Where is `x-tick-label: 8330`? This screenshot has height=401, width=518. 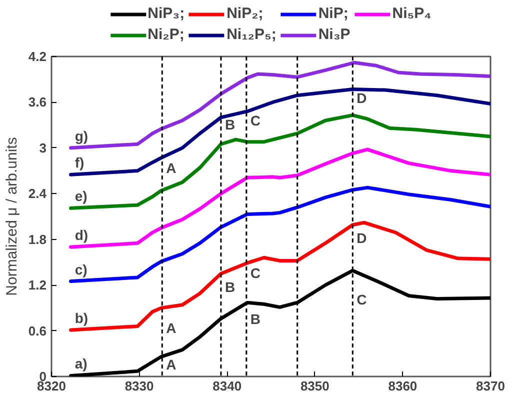
x-tick-label: 8330 is located at coordinates (139, 386).